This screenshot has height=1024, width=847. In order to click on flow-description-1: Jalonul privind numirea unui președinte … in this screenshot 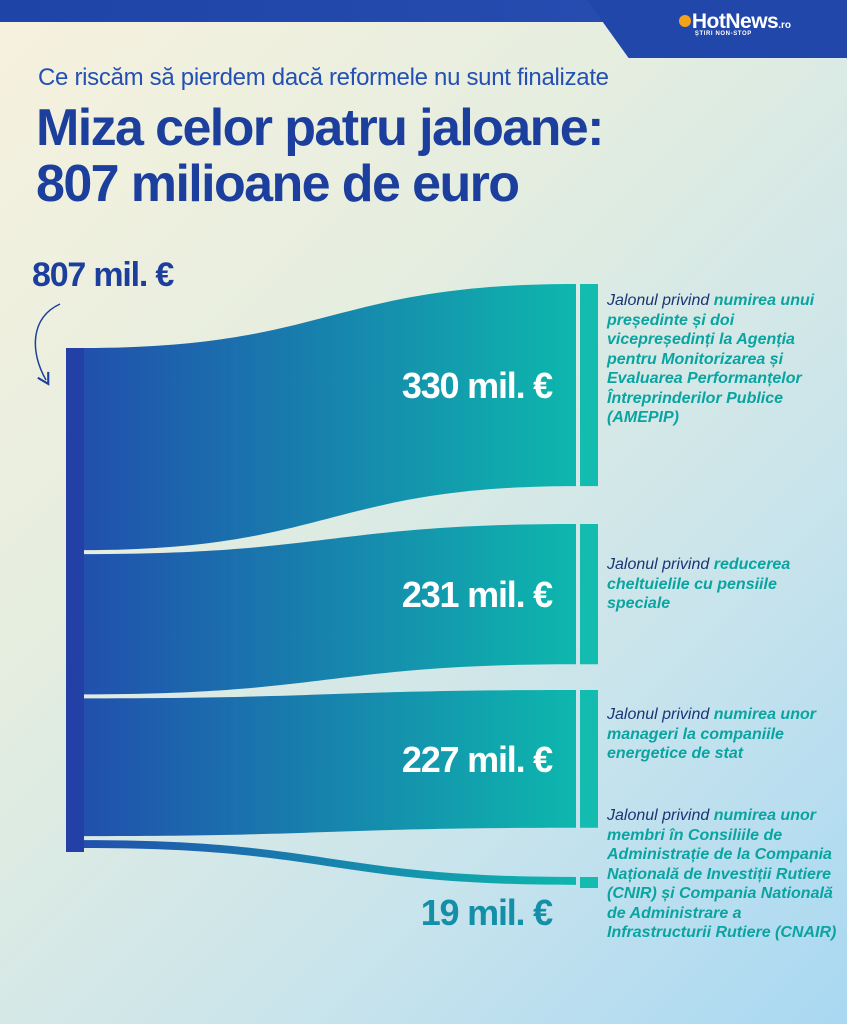, I will do `click(725, 359)`.